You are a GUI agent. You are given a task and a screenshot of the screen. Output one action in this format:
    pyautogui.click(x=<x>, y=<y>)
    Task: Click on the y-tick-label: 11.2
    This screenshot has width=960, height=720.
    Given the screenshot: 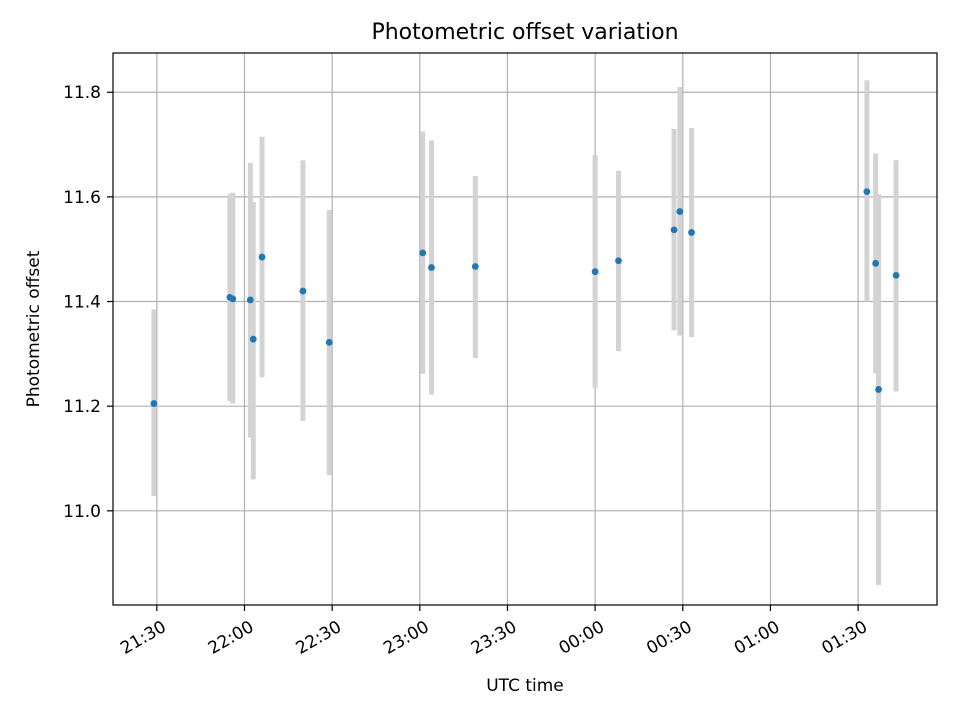 What is the action you would take?
    pyautogui.click(x=82, y=407)
    